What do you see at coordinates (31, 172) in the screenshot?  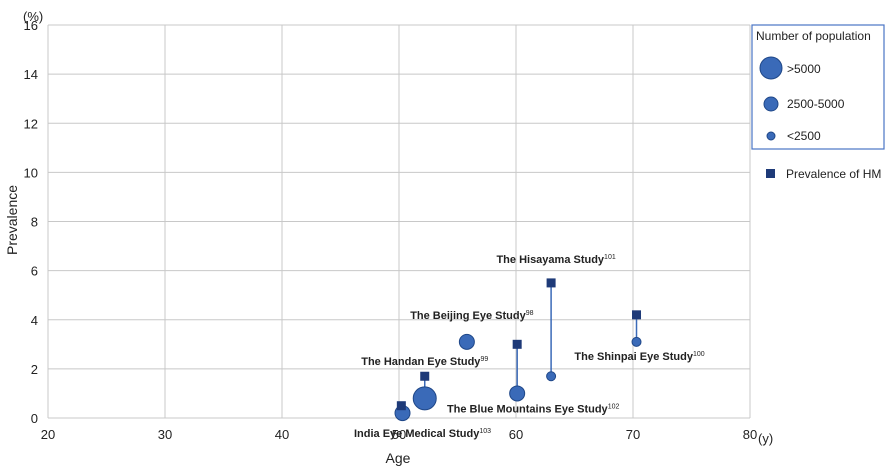 I see `y-tick-label: 10` at bounding box center [31, 172].